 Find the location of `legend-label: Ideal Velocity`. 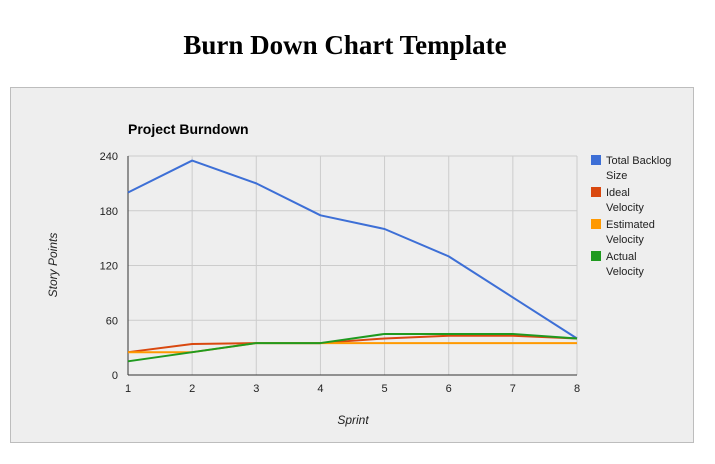

legend-label: Ideal Velocity is located at coordinates (625, 200).